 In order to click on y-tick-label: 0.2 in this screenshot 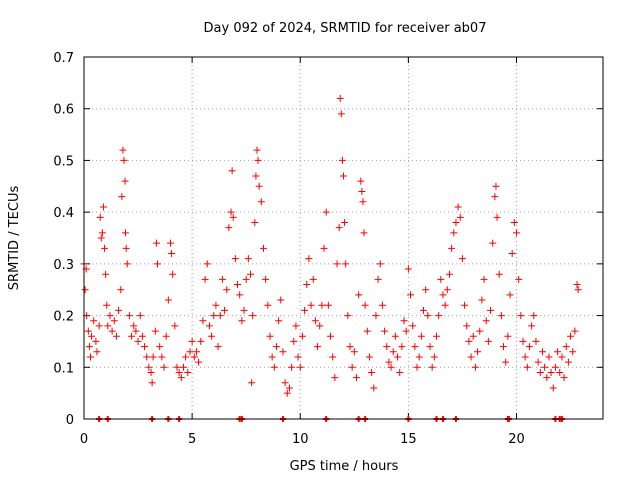, I will do `click(63, 317)`.